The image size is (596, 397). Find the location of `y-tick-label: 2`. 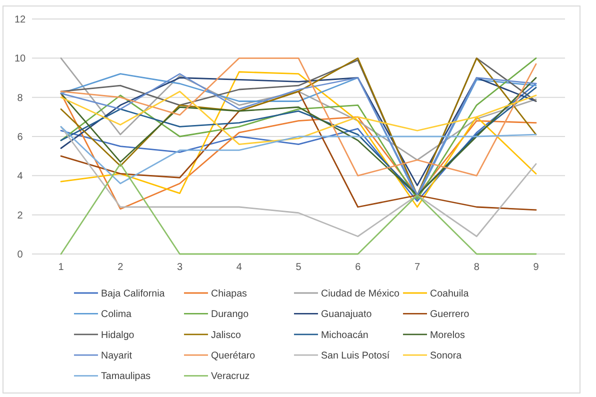

y-tick-label: 2 is located at coordinates (20, 216).